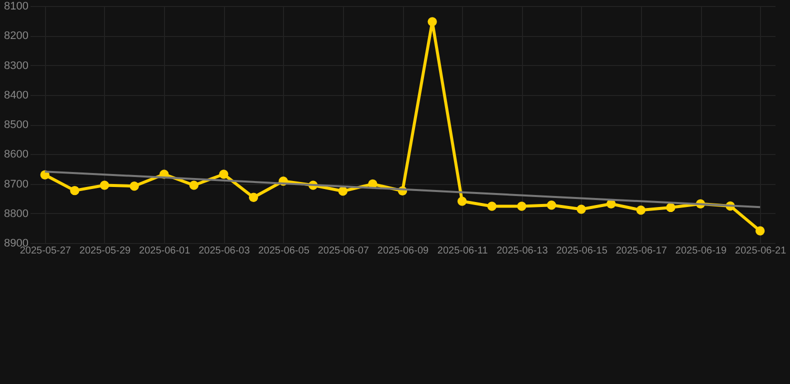  Describe the element at coordinates (224, 251) in the screenshot. I see `x-tick-label: 2025-06-03` at that location.